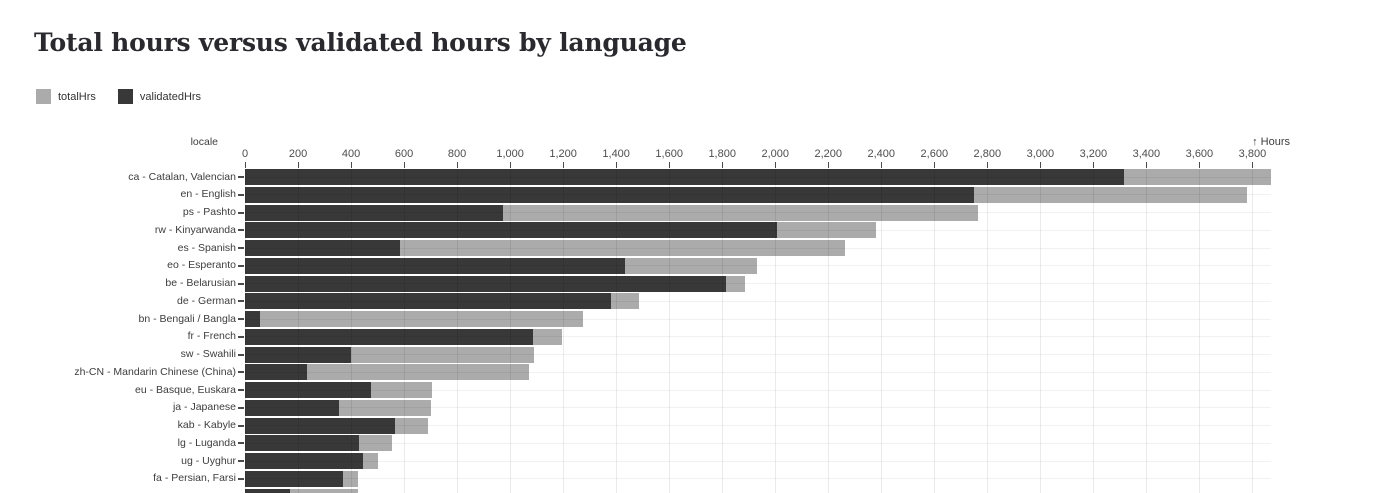  Describe the element at coordinates (1093, 154) in the screenshot. I see `x-tick-label: 3,200` at that location.